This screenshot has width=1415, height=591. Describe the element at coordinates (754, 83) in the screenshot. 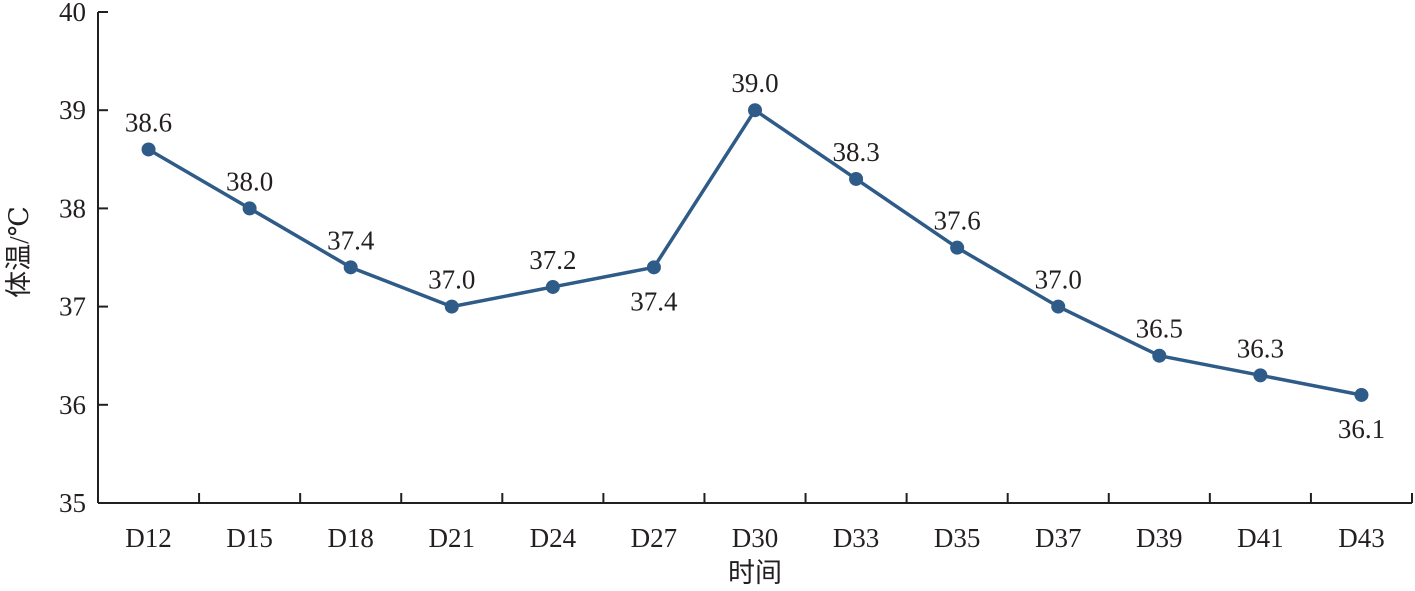

I see `data-label: 39.0` at that location.